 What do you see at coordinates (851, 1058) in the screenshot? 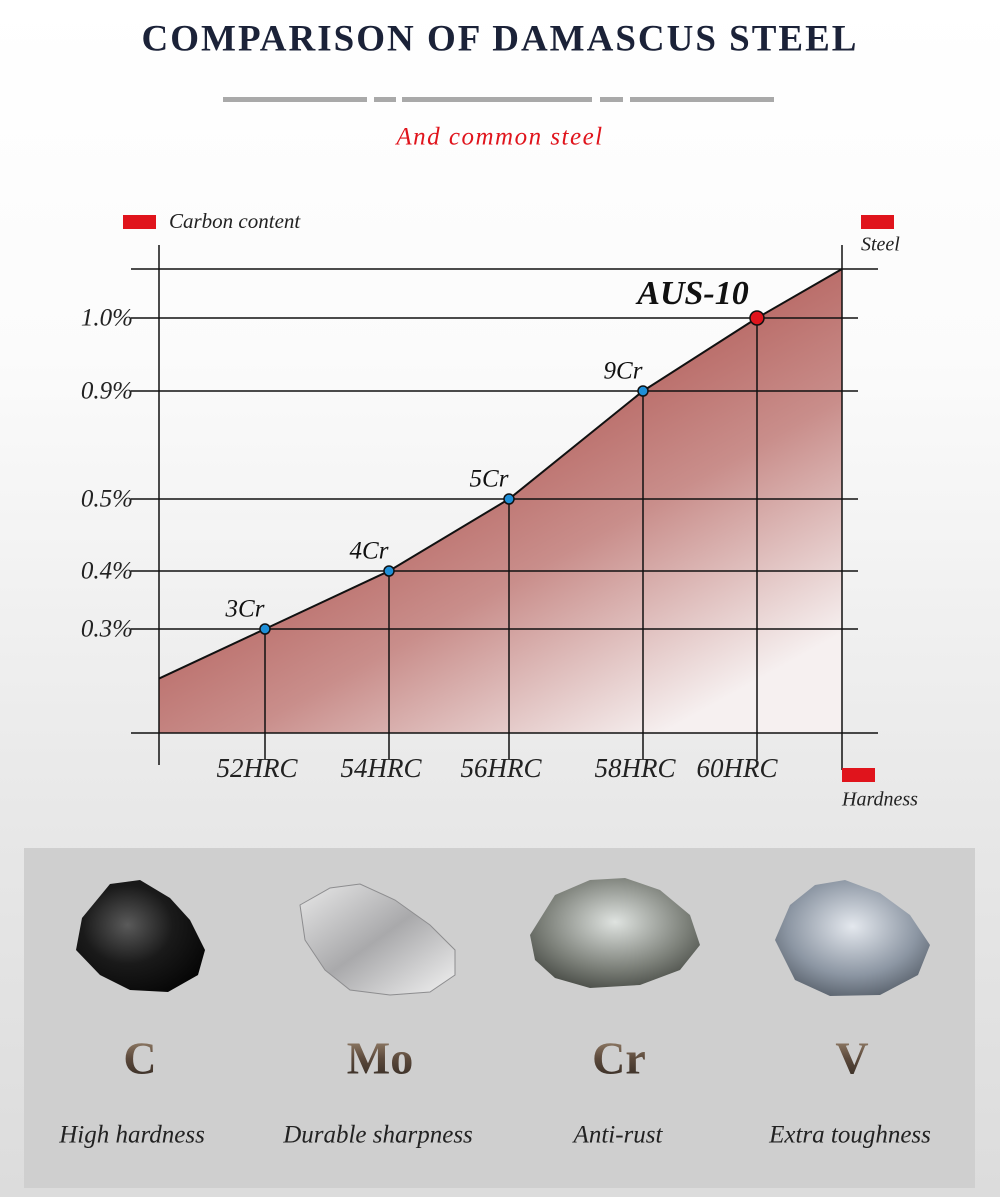
I see `element-symbol: V` at bounding box center [851, 1058].